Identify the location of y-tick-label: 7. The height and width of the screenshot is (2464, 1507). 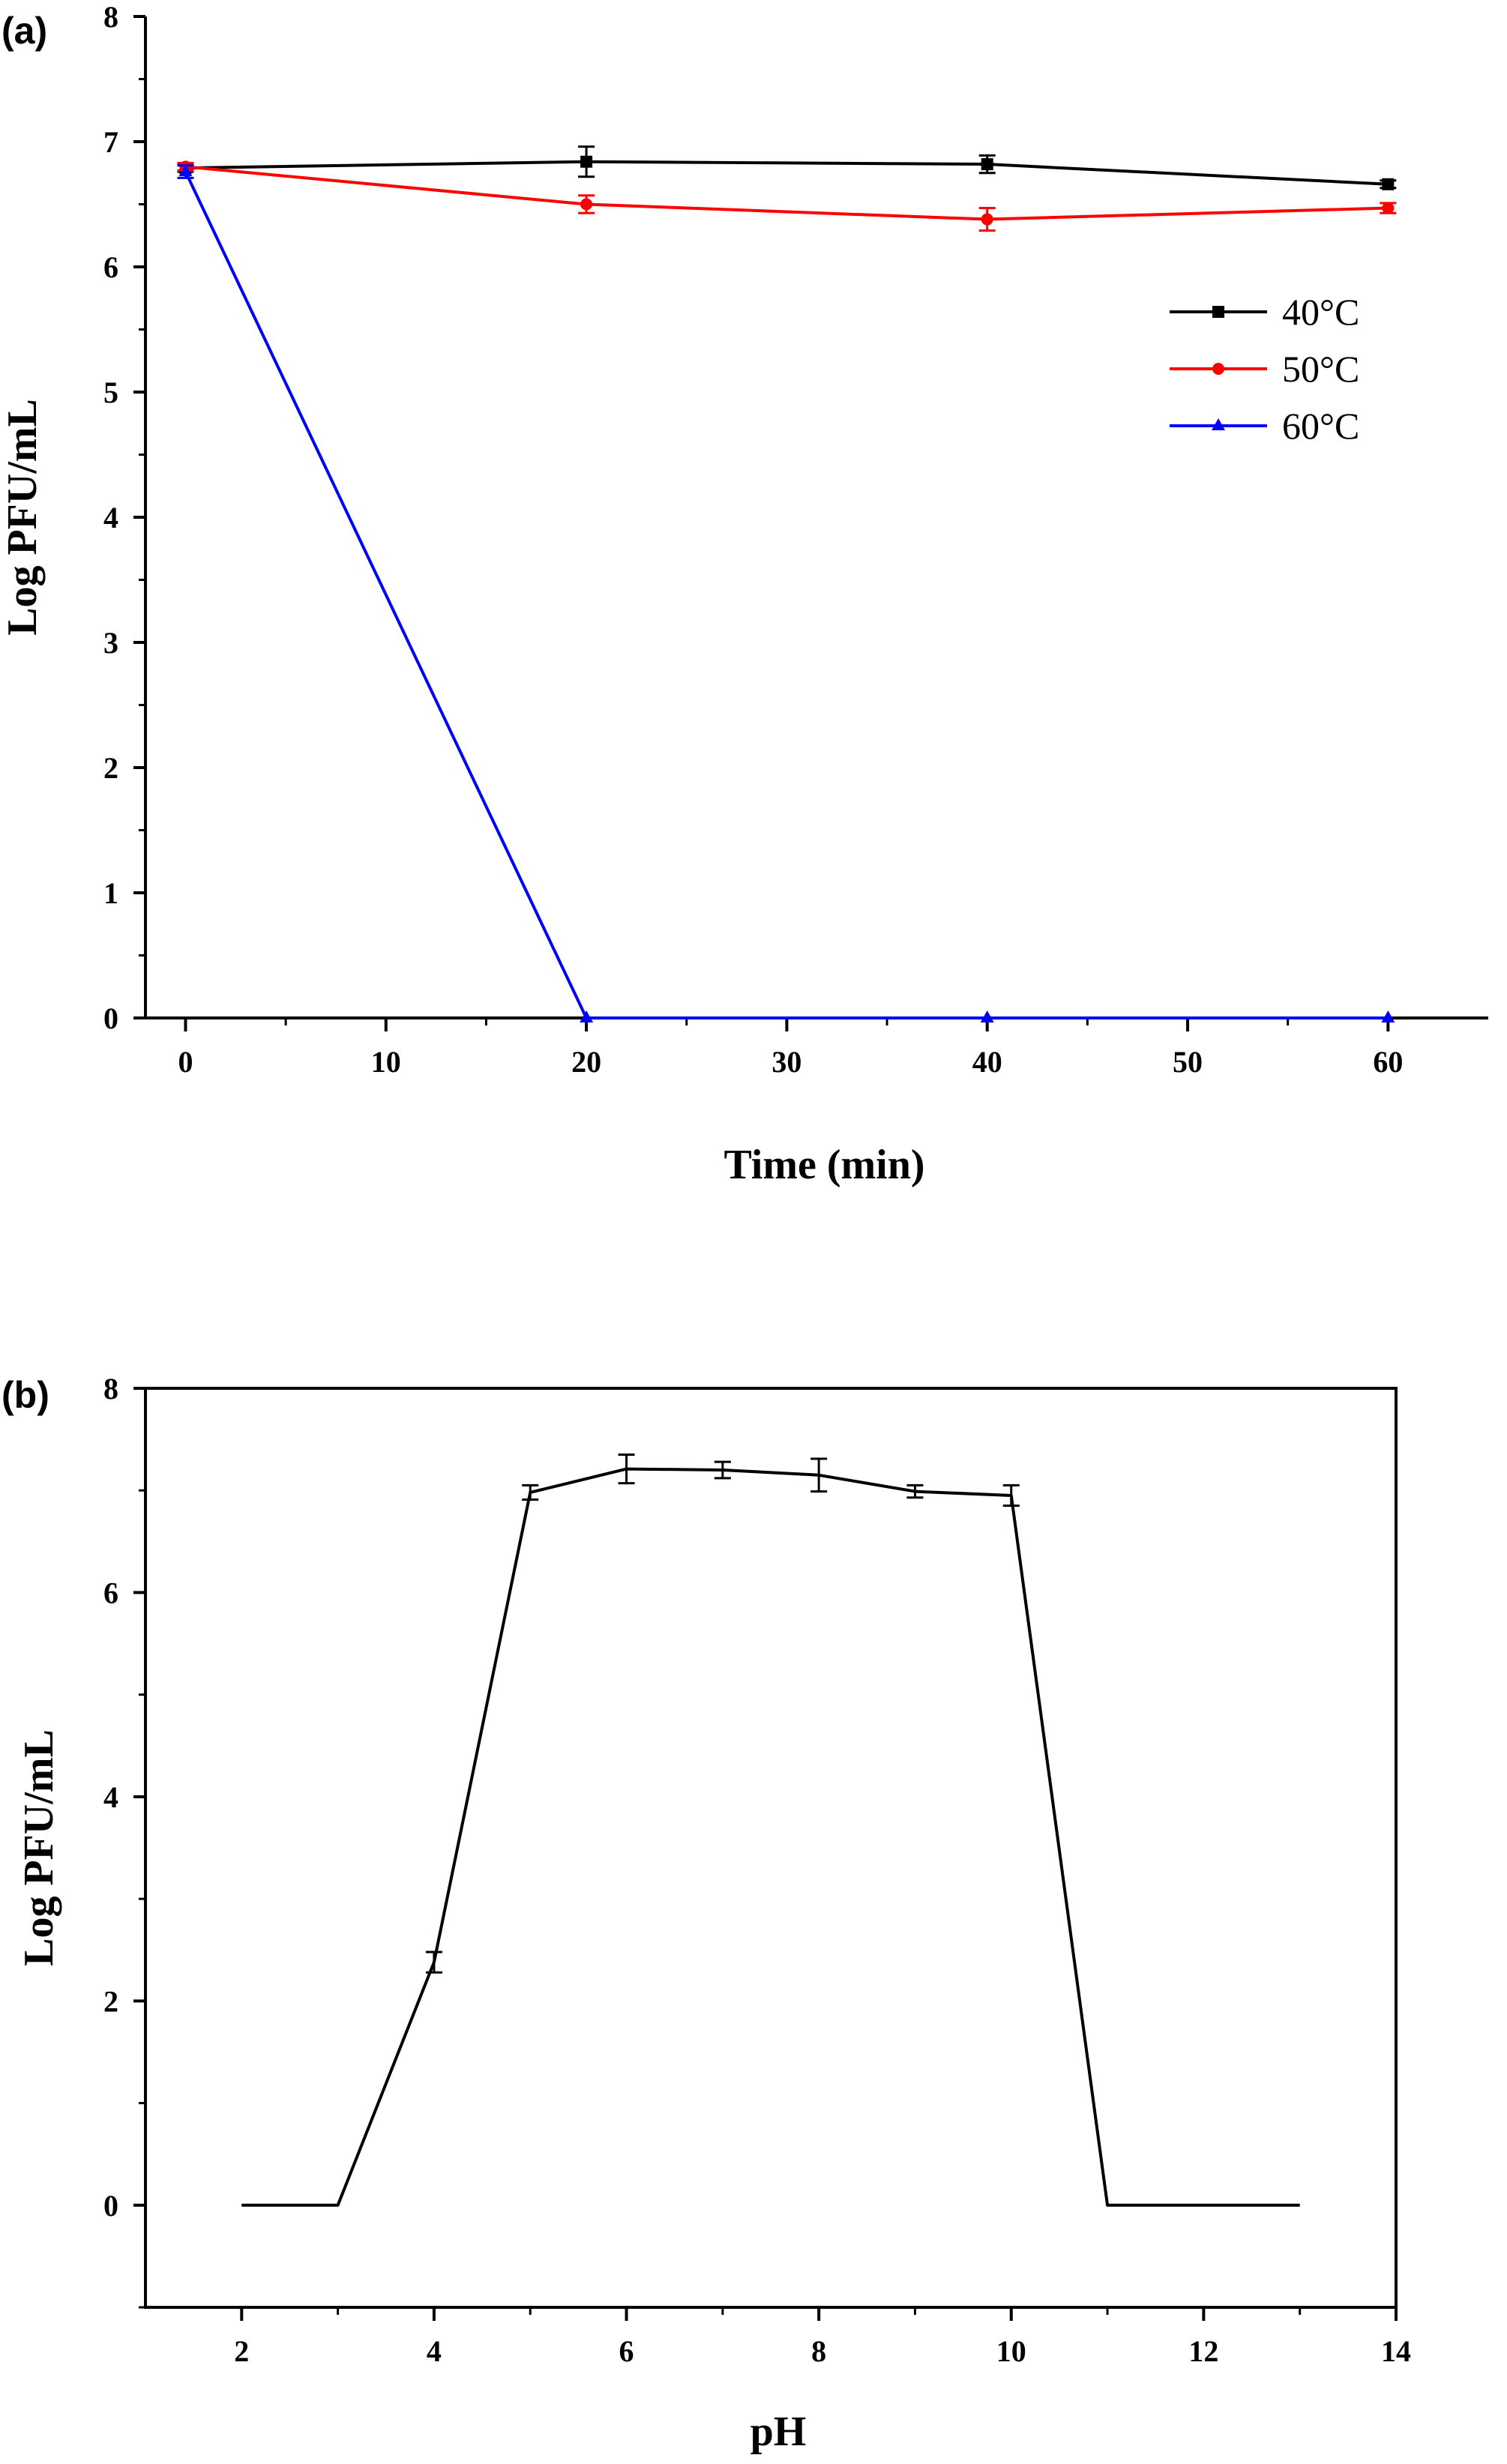
(110, 142).